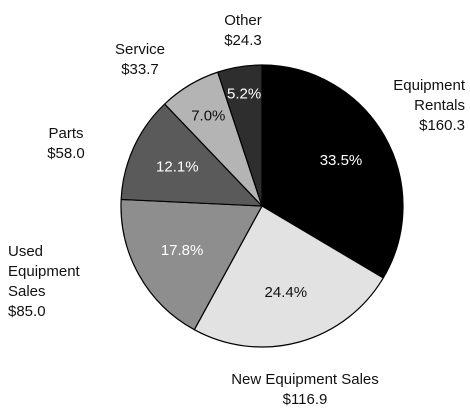 The image size is (470, 410). Describe the element at coordinates (244, 94) in the screenshot. I see `pct-label-other: 5.2%` at that location.